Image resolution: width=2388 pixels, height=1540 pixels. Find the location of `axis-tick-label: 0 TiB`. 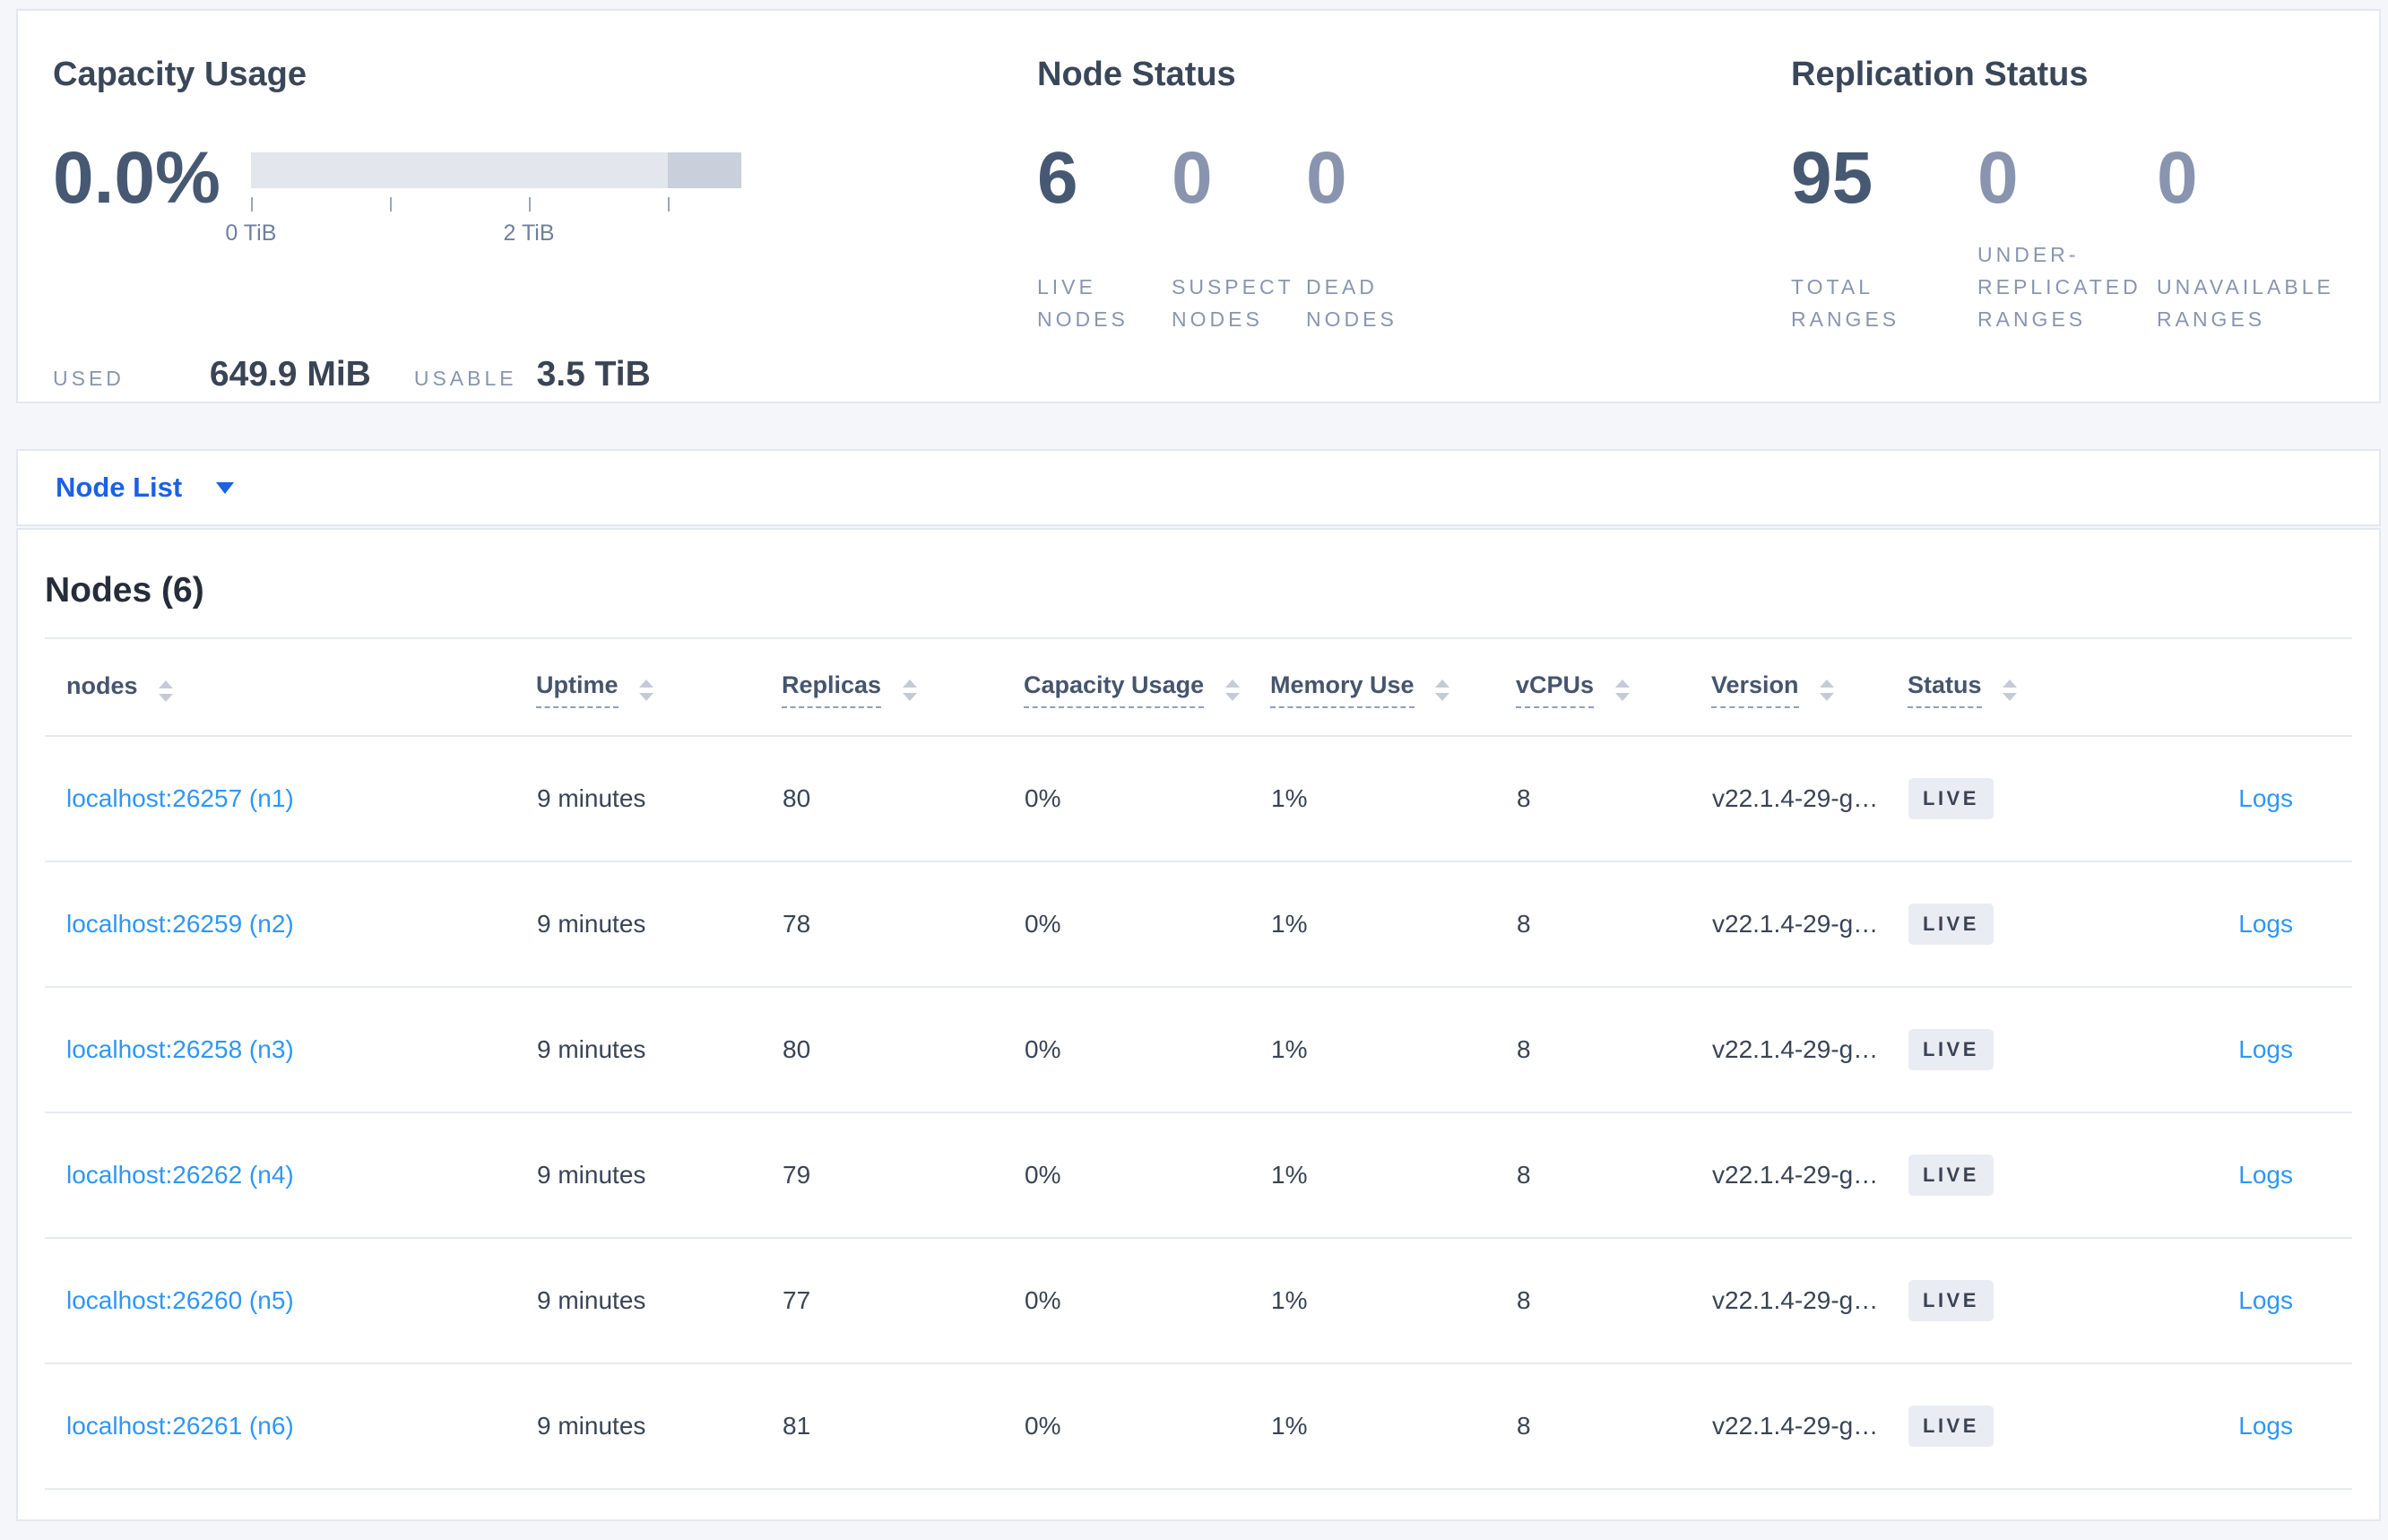

axis-tick-label: 0 TiB is located at coordinates (251, 234).